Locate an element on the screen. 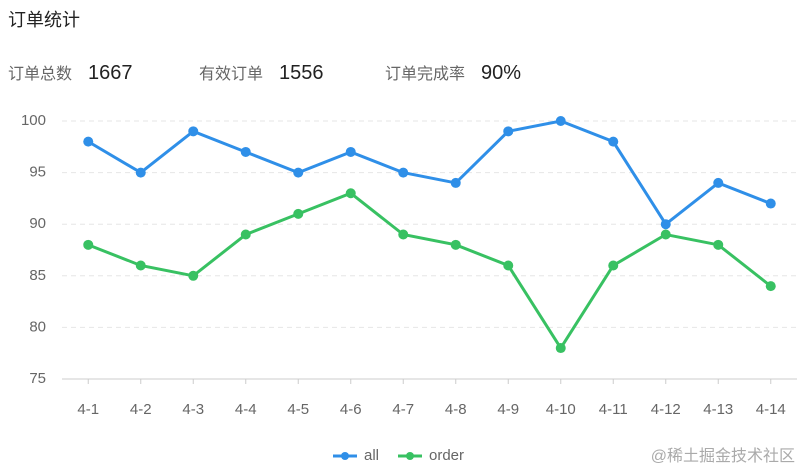  x-tick-label: 4-8 is located at coordinates (456, 409).